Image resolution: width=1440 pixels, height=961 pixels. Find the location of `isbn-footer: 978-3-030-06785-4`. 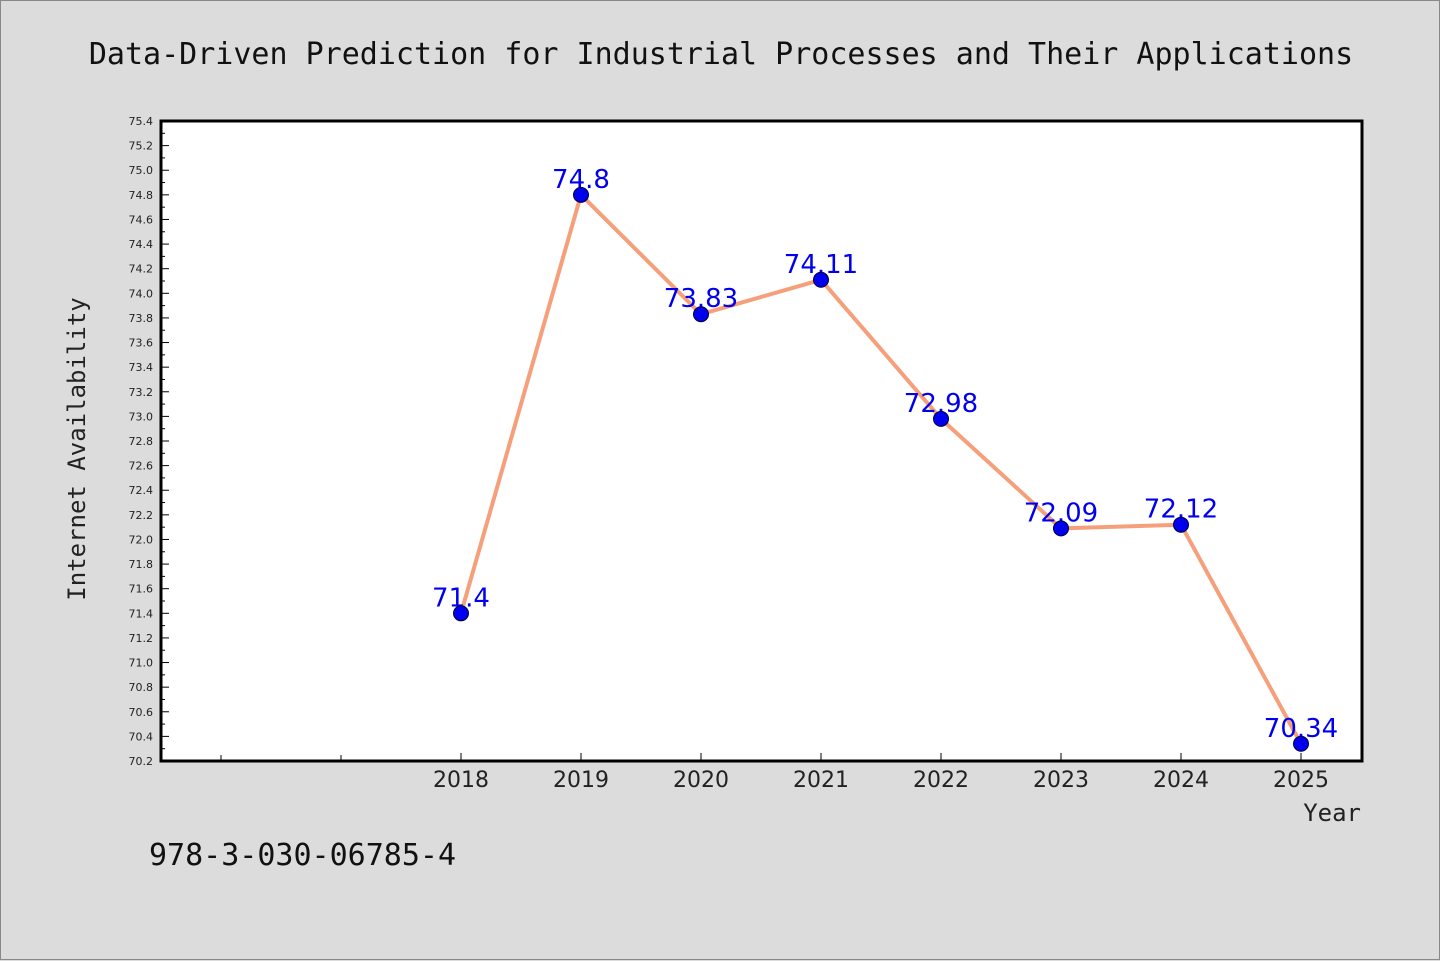

isbn-footer: 978-3-030-06785-4 is located at coordinates (302, 855).